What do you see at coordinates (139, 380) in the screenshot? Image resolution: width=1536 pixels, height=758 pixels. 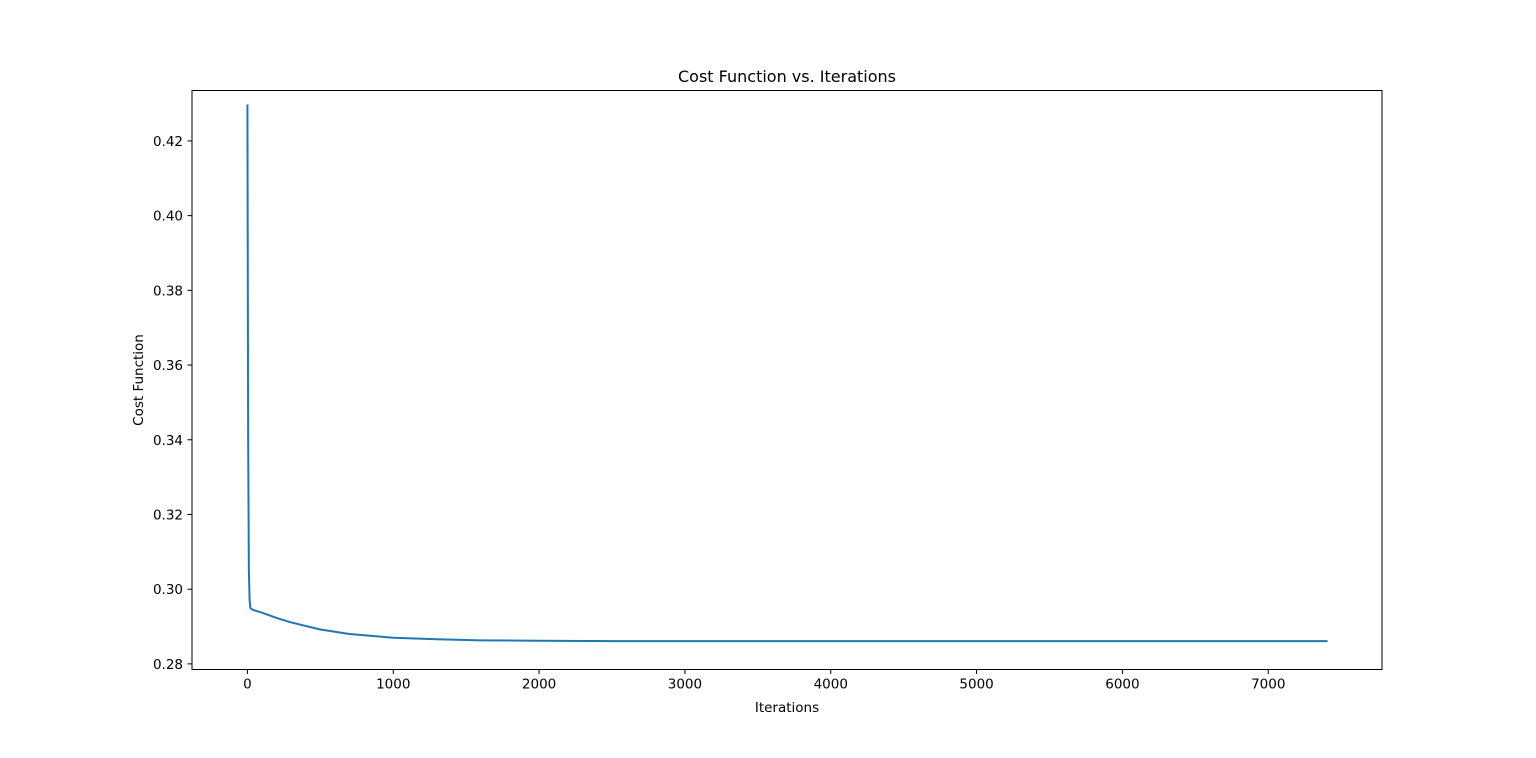 I see `y-axis-label: Cost Function` at bounding box center [139, 380].